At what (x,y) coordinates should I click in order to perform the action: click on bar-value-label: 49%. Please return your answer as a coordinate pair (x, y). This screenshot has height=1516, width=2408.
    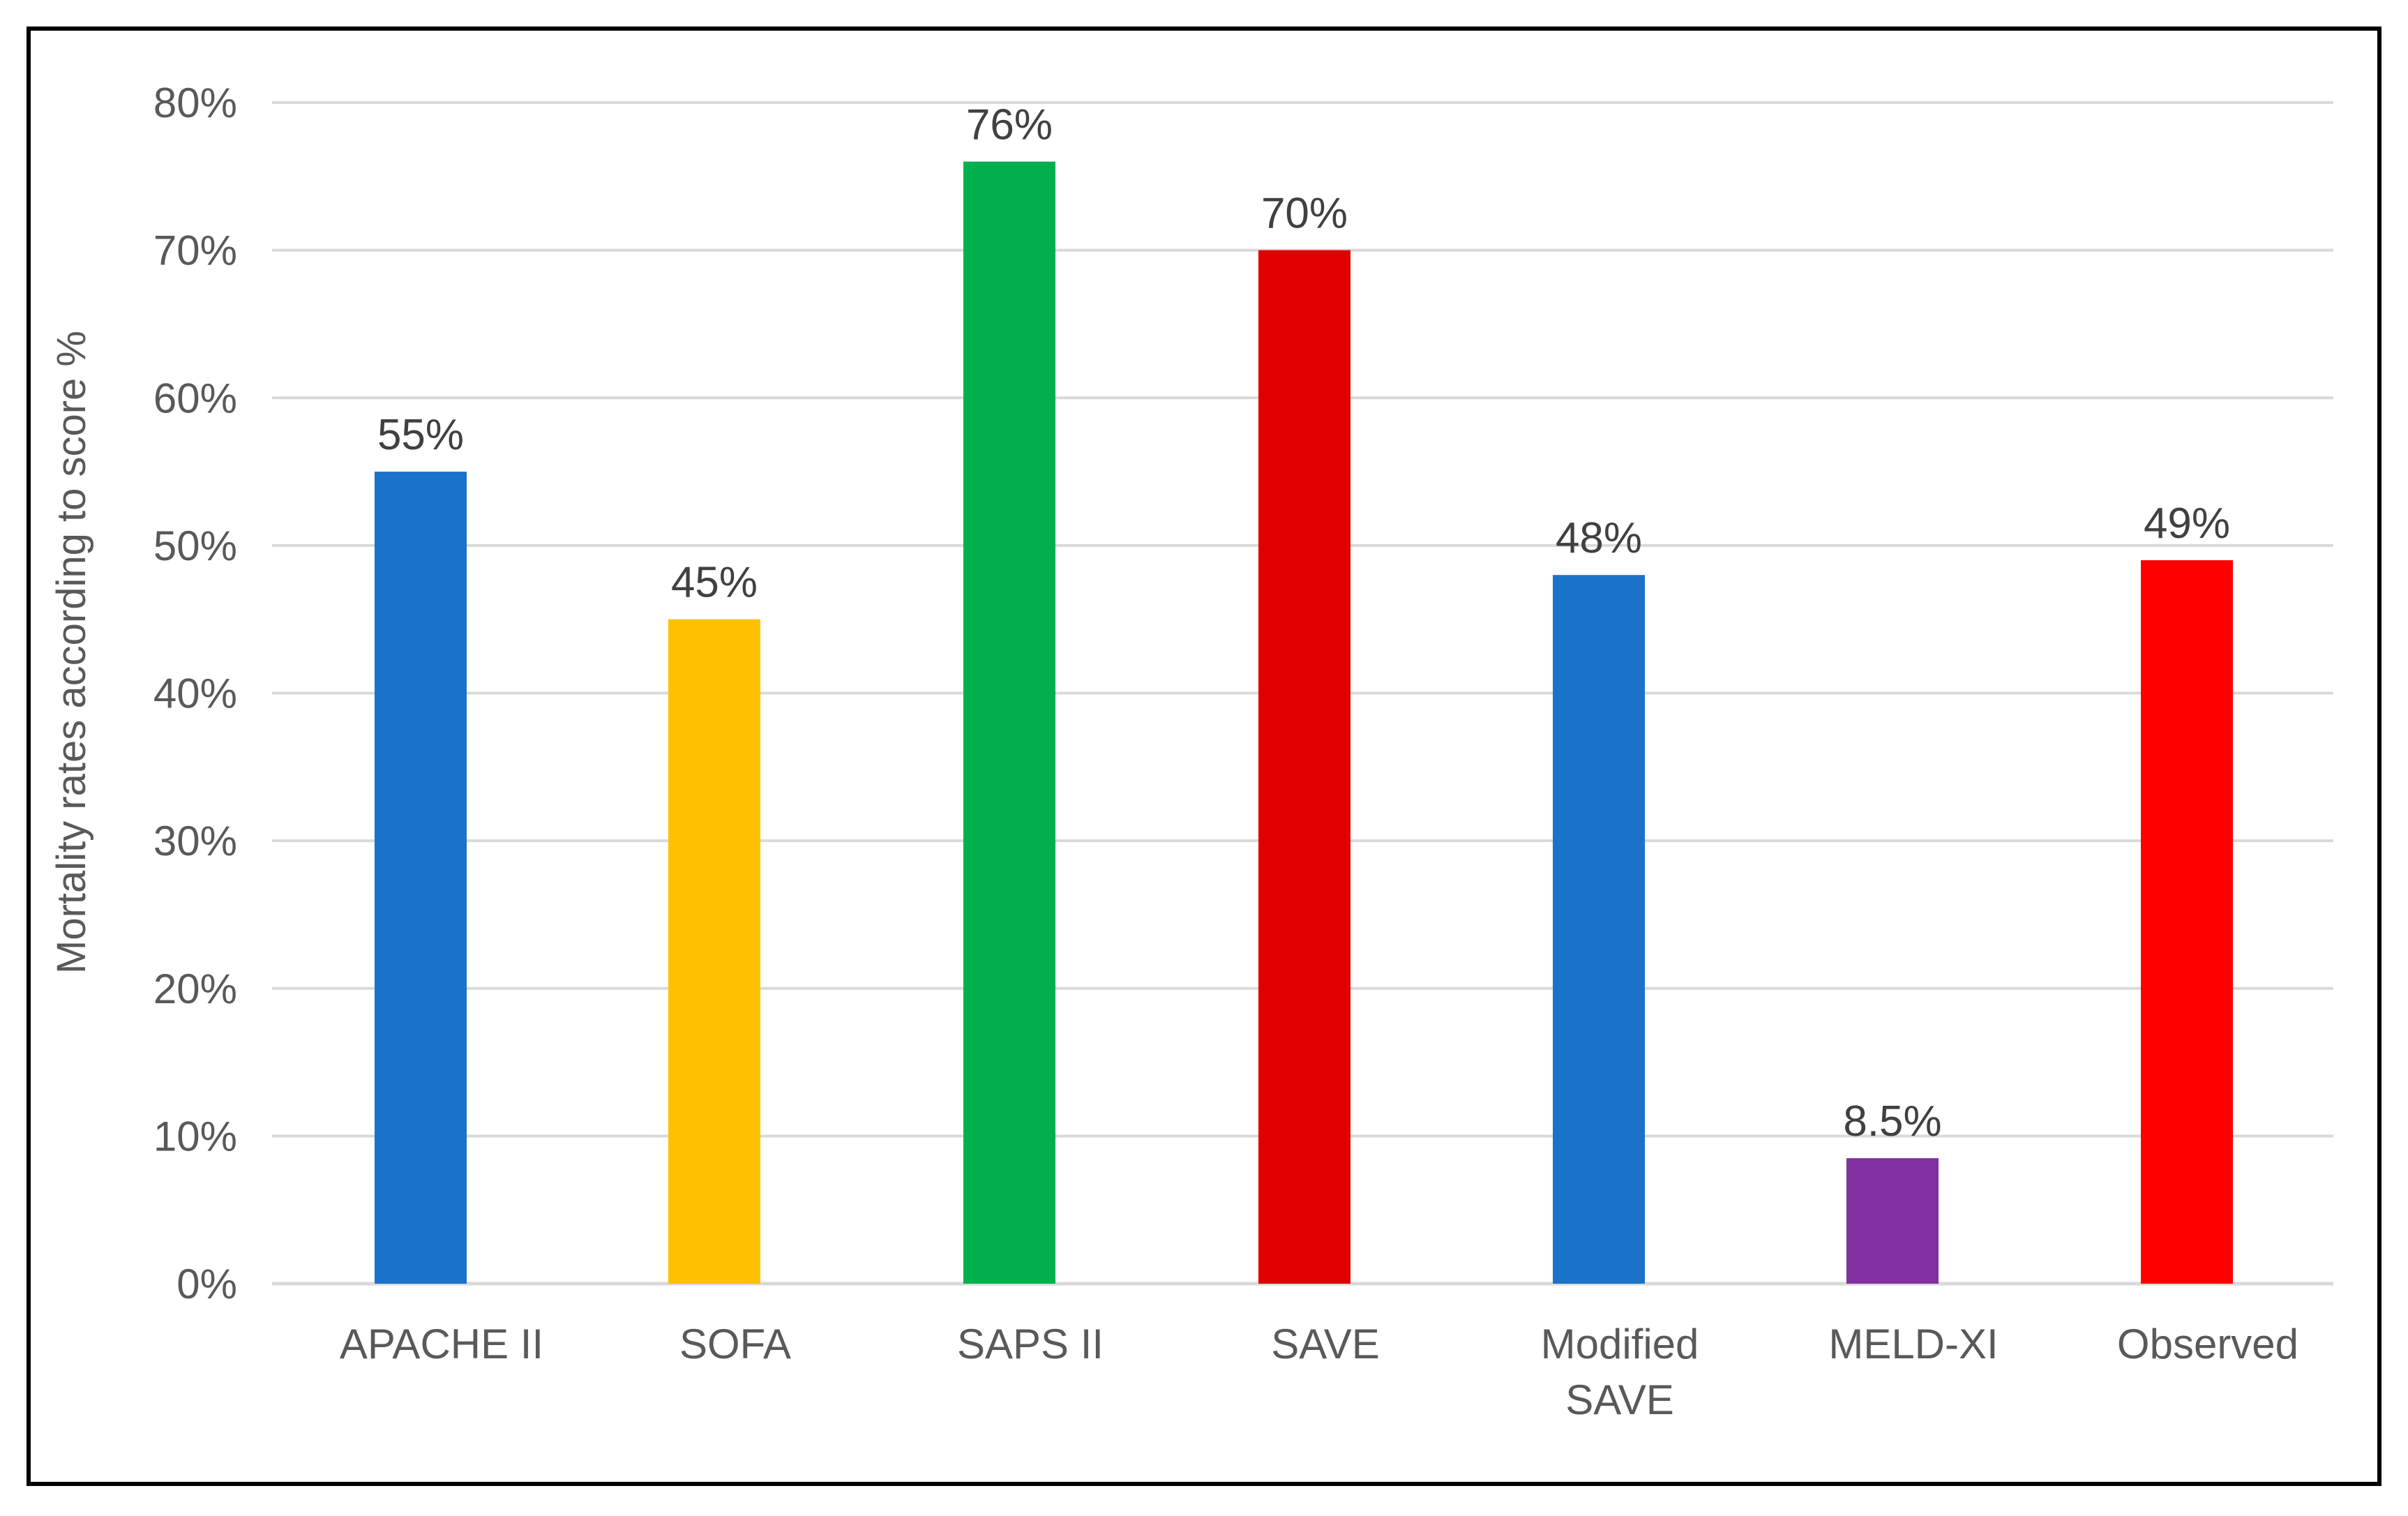
    Looking at the image, I should click on (2187, 524).